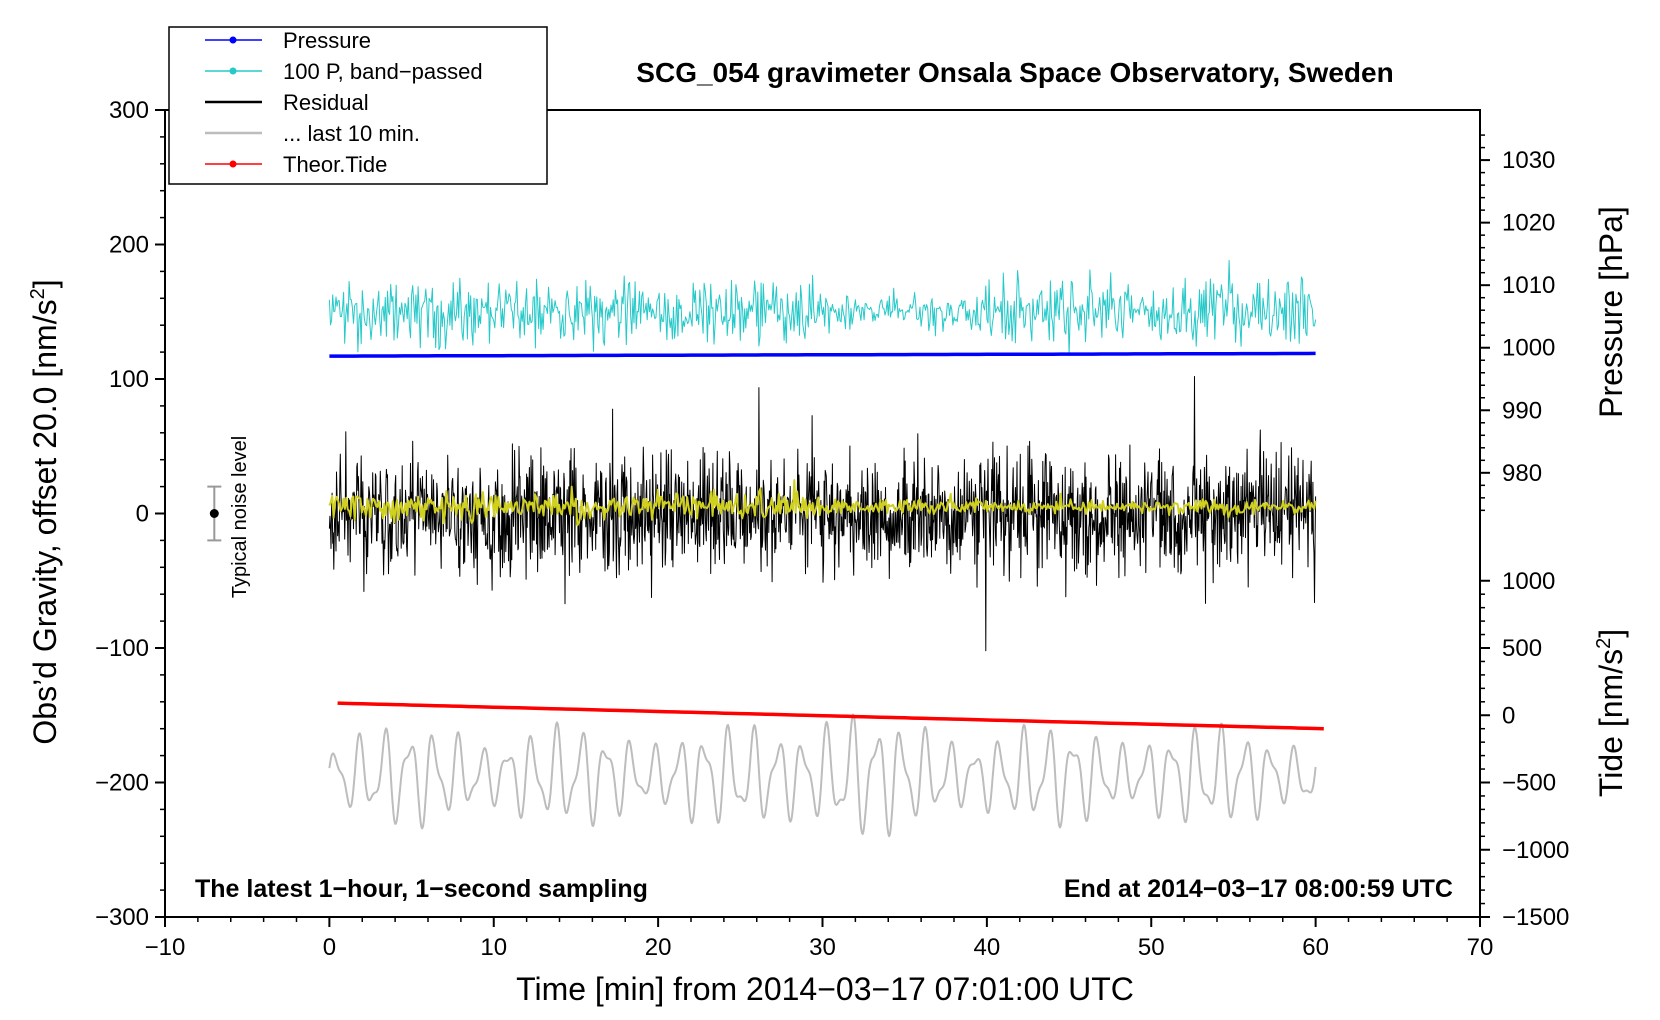 The image size is (1660, 1020). What do you see at coordinates (142, 514) in the screenshot?
I see `y-tick-label: 0` at bounding box center [142, 514].